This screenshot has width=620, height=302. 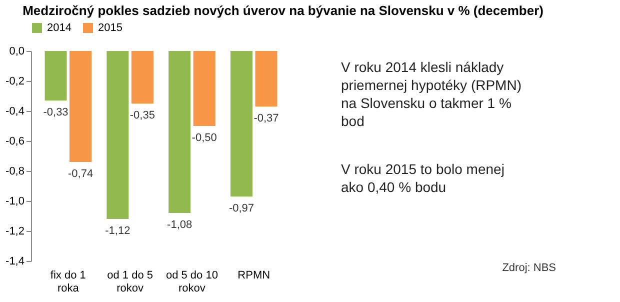 What do you see at coordinates (130, 282) in the screenshot?
I see `x-tick-label: od 1 do 5 rokov` at bounding box center [130, 282].